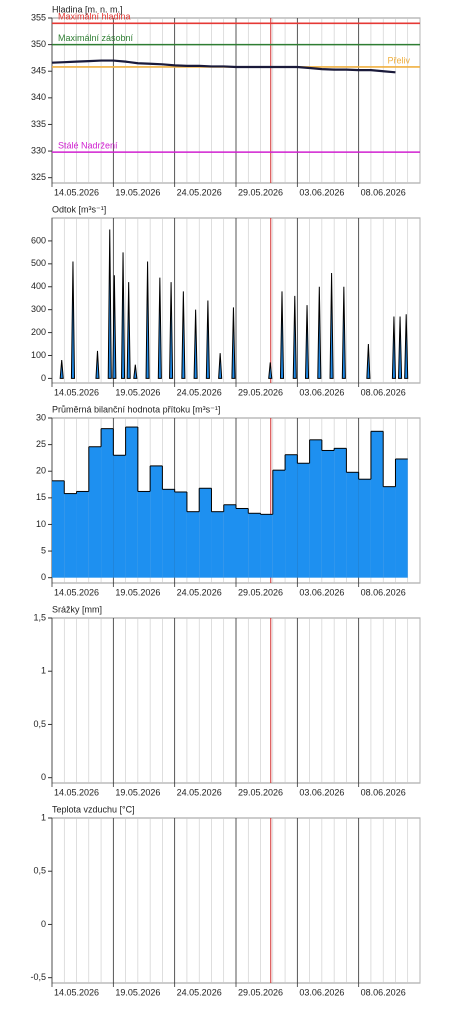  I want to click on y-tick-label: 340, so click(38, 97).